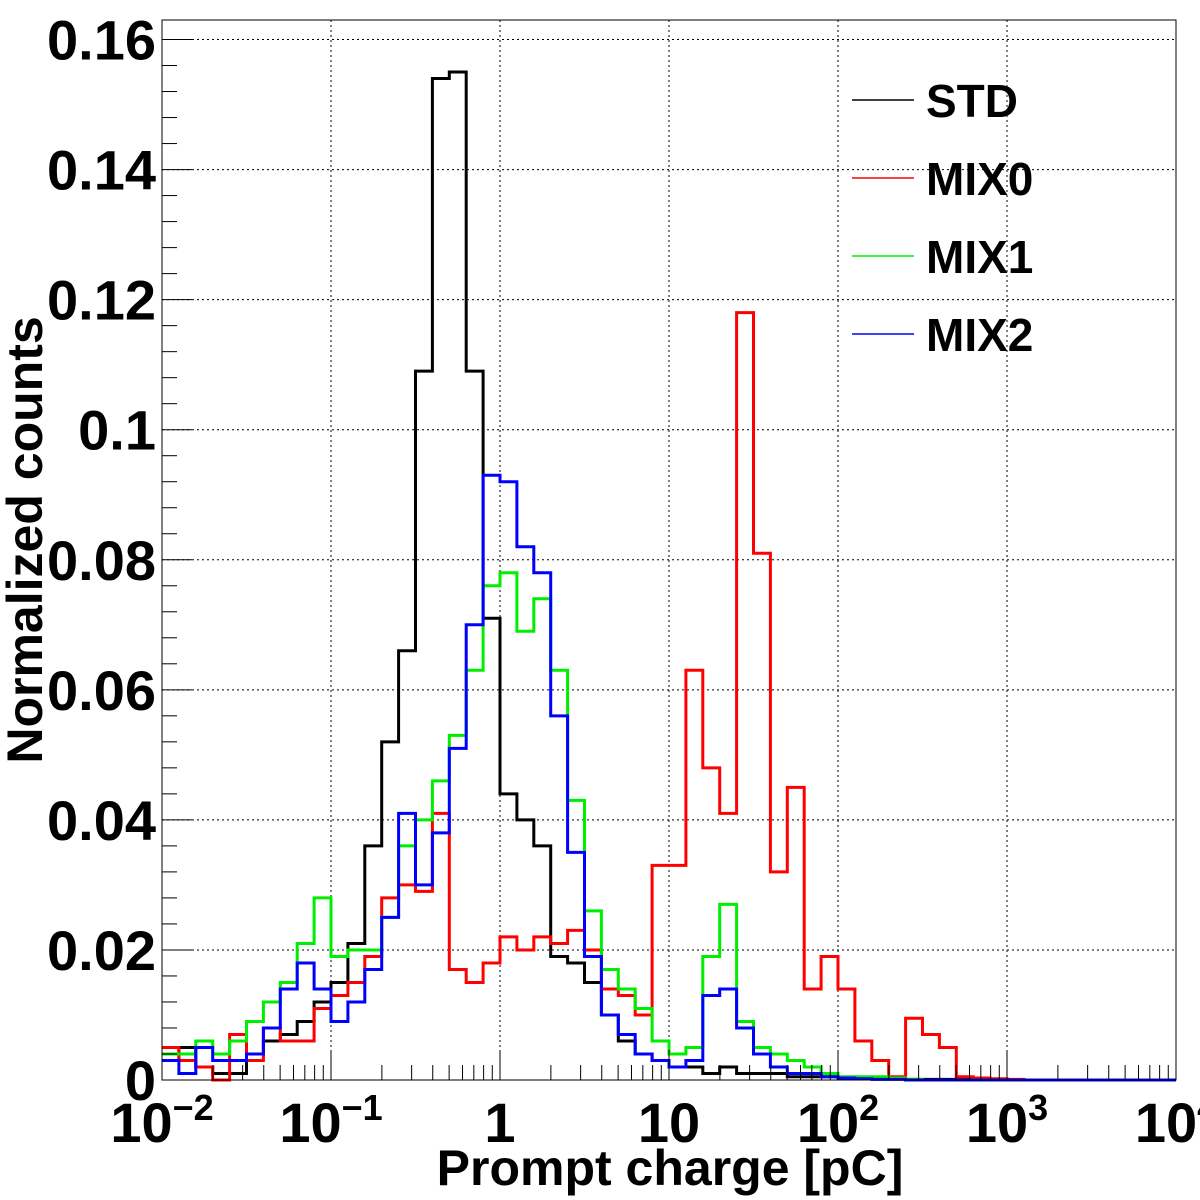  Describe the element at coordinates (979, 257) in the screenshot. I see `legend-label-mix1: MIX1` at that location.